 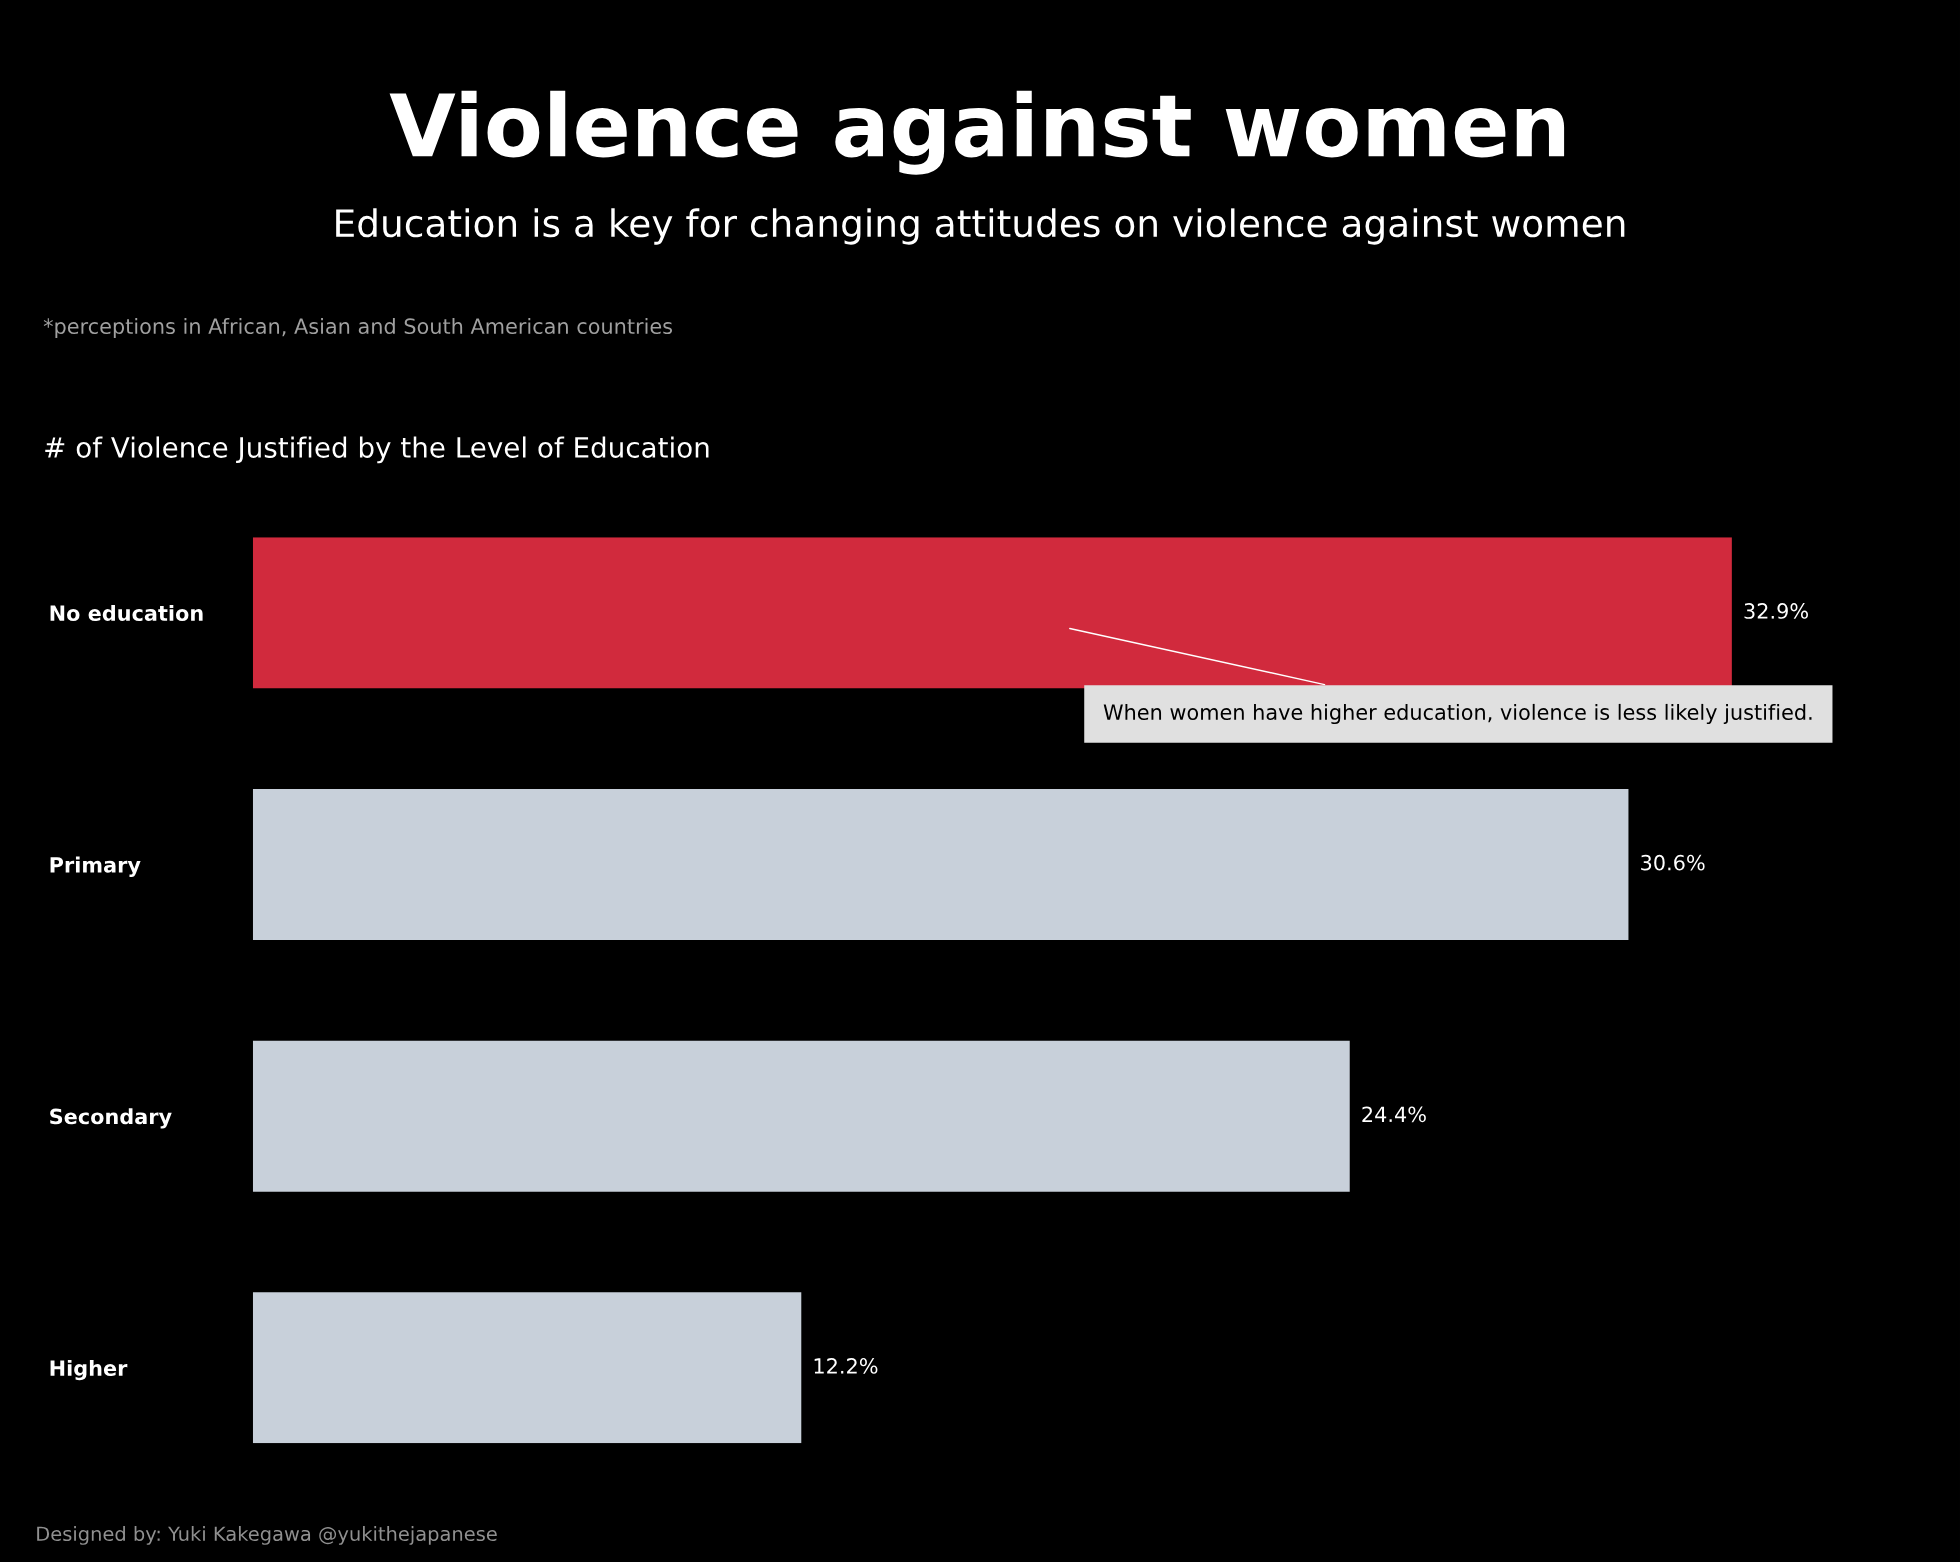 I want to click on text: # of Violence Justified by the Level of Education, so click(x=377, y=450).